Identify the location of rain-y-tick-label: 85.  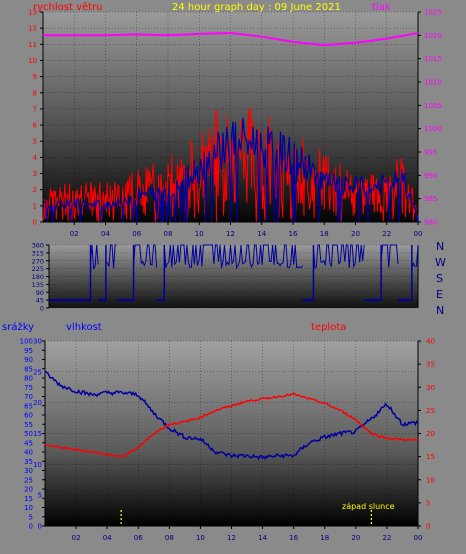
(28, 369).